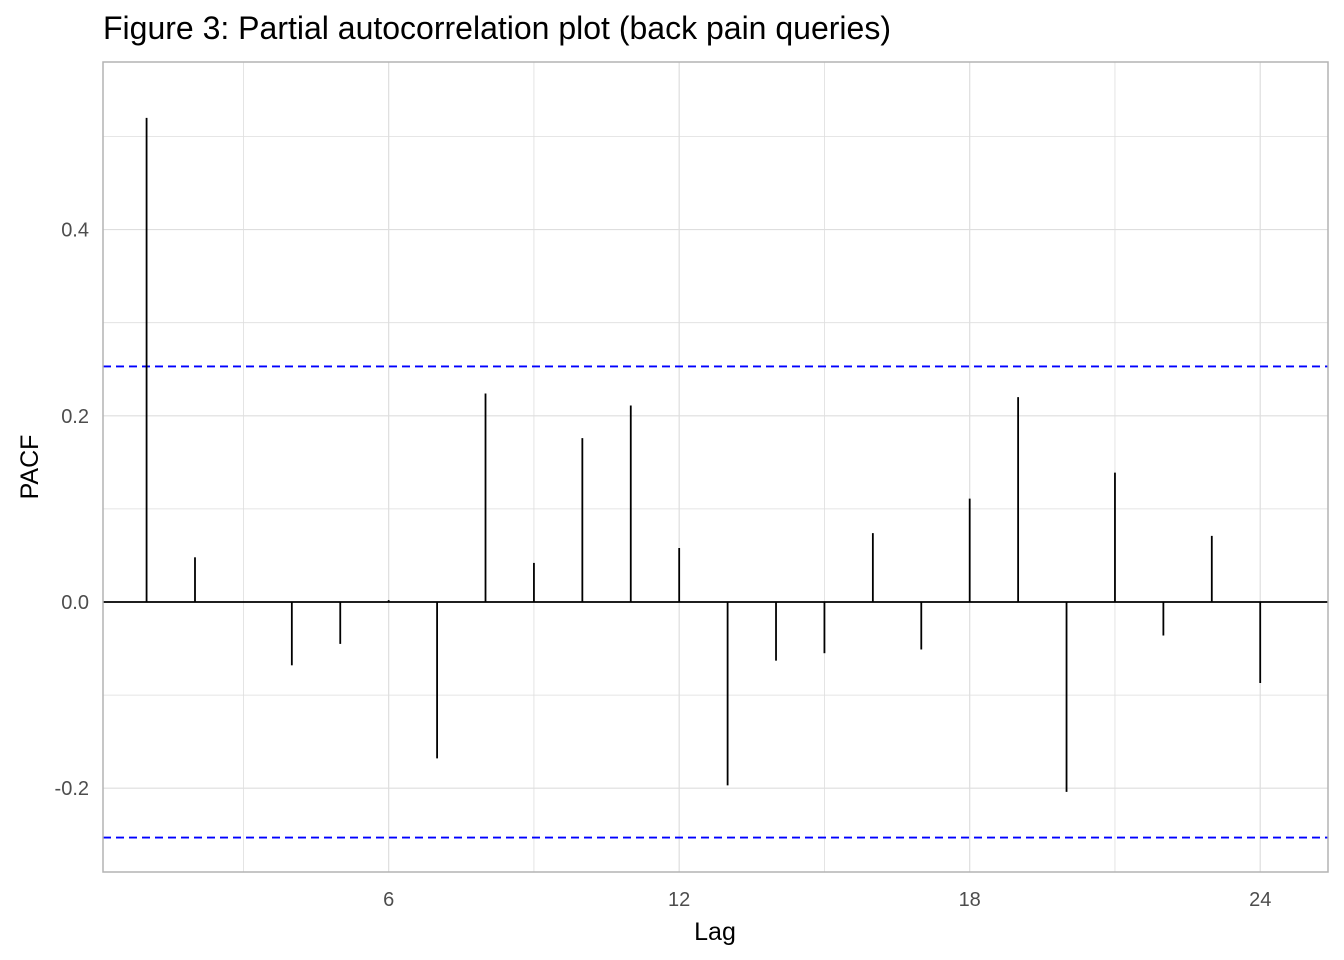 This screenshot has height=960, width=1344. I want to click on x-tick-label: 12, so click(679, 900).